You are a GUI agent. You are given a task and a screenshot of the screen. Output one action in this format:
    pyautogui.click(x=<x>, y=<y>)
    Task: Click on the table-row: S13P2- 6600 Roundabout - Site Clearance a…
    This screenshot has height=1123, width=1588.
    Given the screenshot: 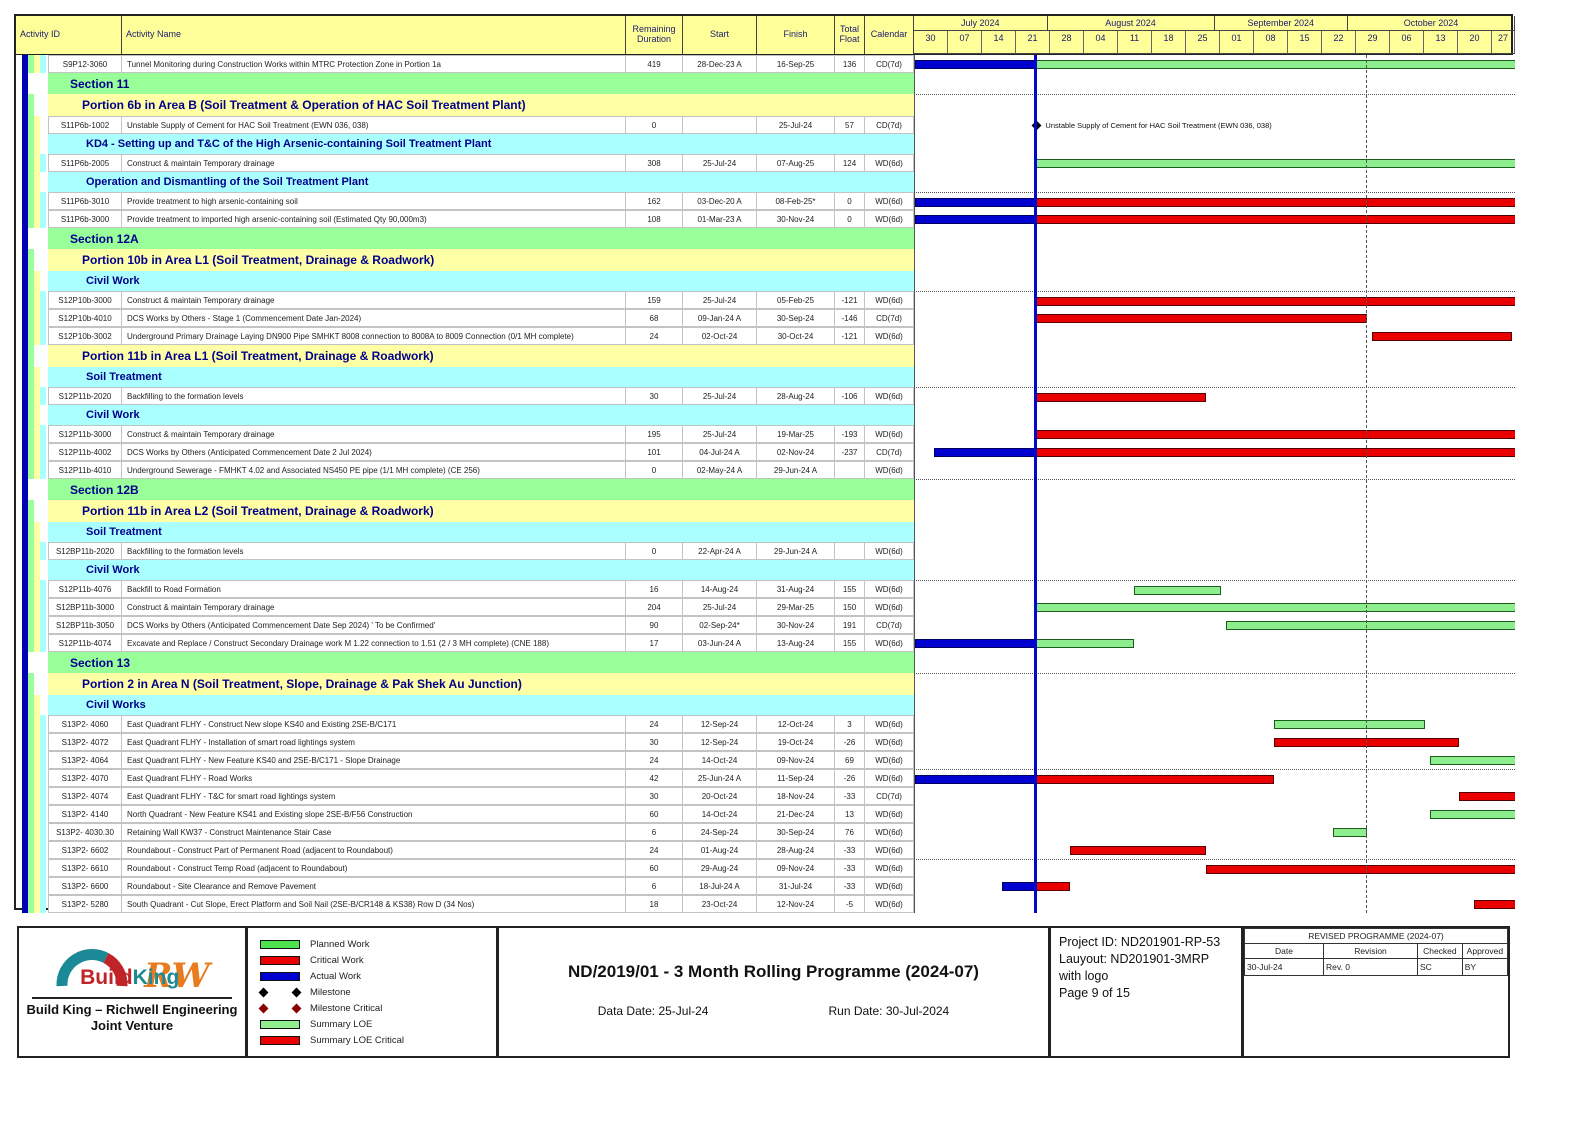 What is the action you would take?
    pyautogui.click(x=765, y=886)
    